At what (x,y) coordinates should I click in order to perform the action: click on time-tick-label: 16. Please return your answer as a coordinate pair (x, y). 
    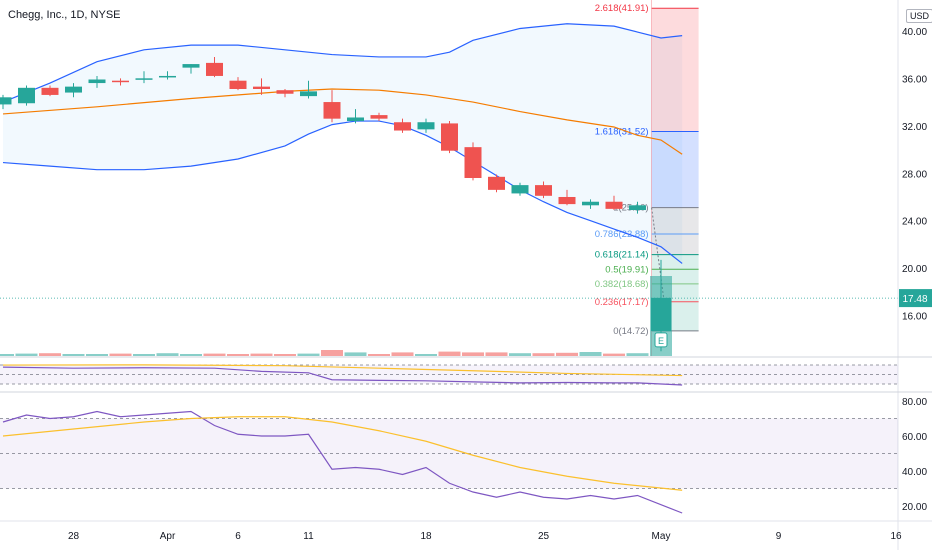
    Looking at the image, I should click on (896, 536).